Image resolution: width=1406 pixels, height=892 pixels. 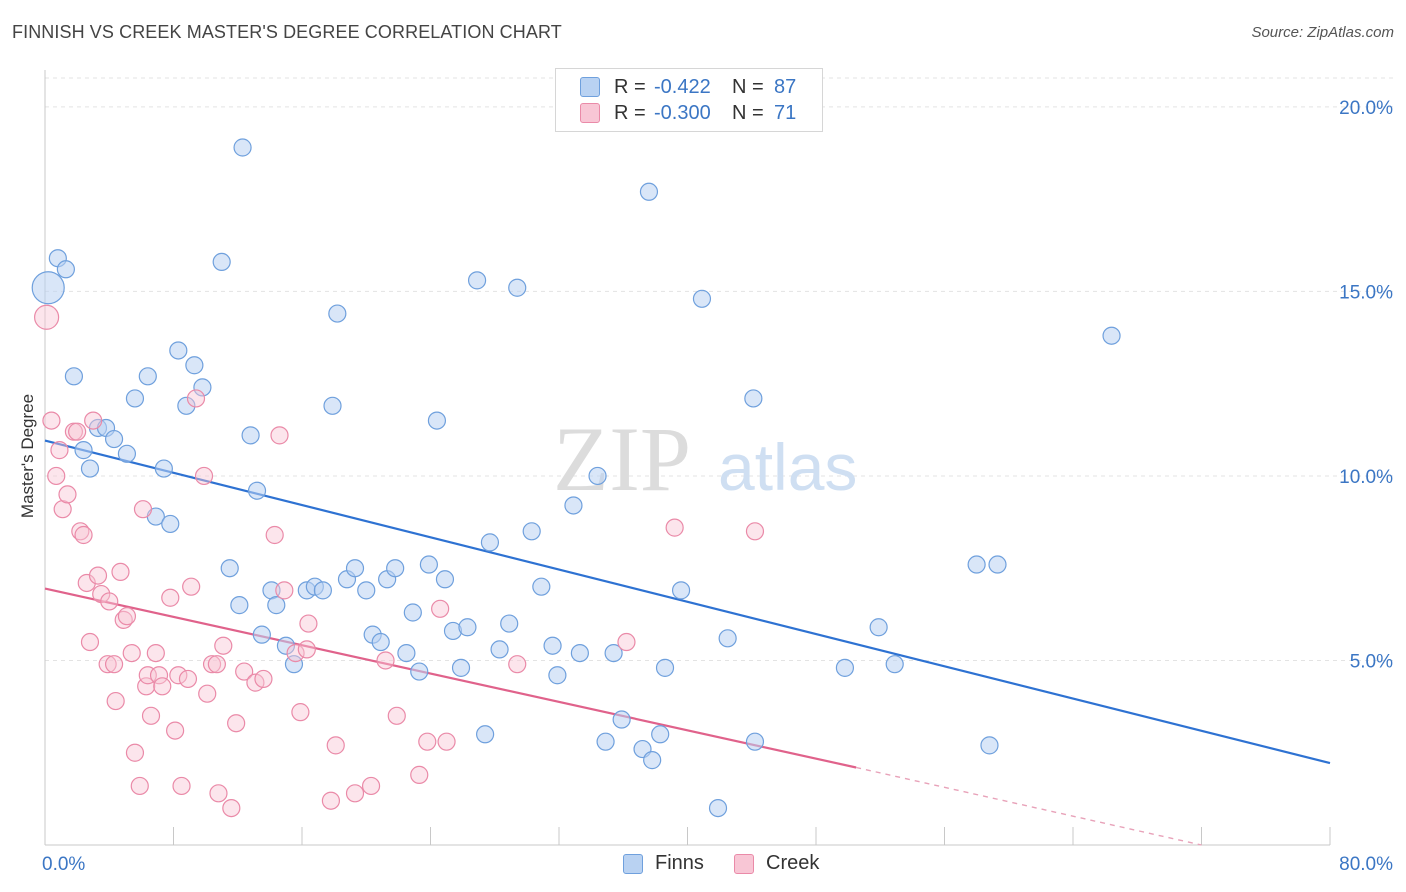 What do you see at coordinates (590, 113) in the screenshot?
I see `legend-swatch-creek` at bounding box center [590, 113].